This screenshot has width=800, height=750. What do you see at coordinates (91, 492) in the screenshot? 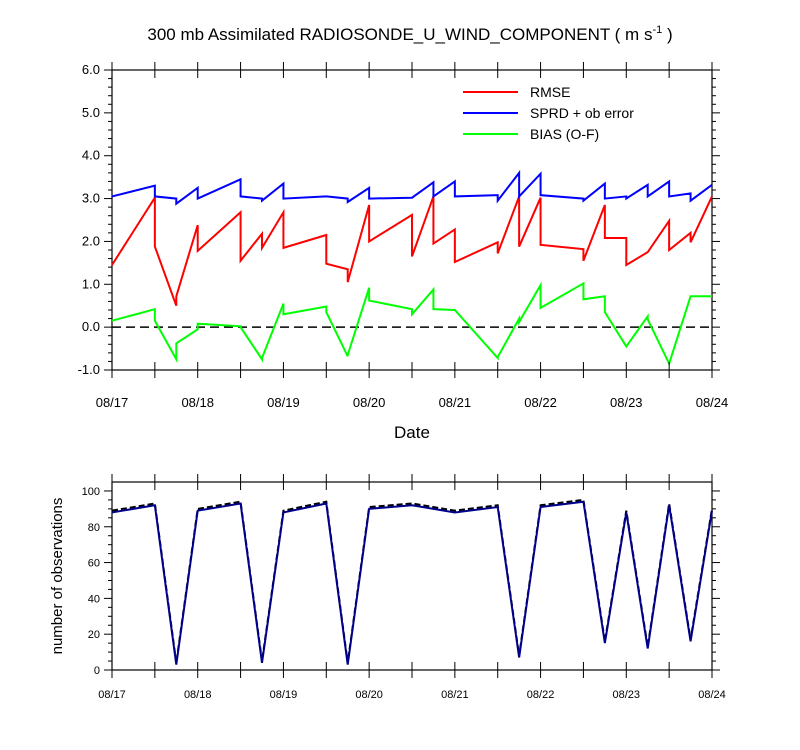
I see `y-tick-label: 100` at bounding box center [91, 492].